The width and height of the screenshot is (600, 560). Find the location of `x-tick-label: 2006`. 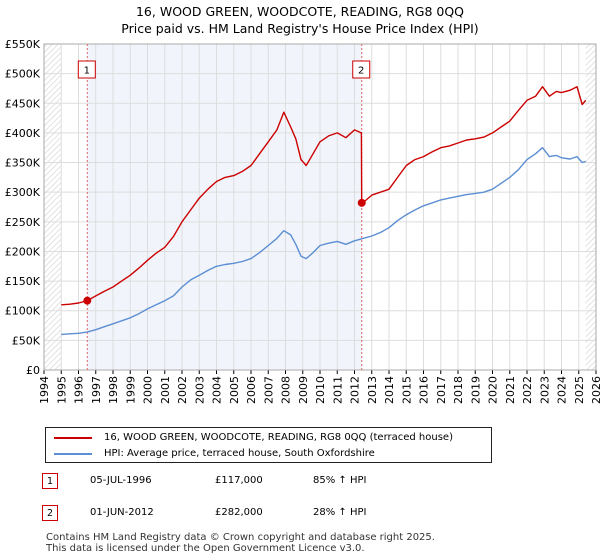

x-tick-label: 2006 is located at coordinates (251, 390).